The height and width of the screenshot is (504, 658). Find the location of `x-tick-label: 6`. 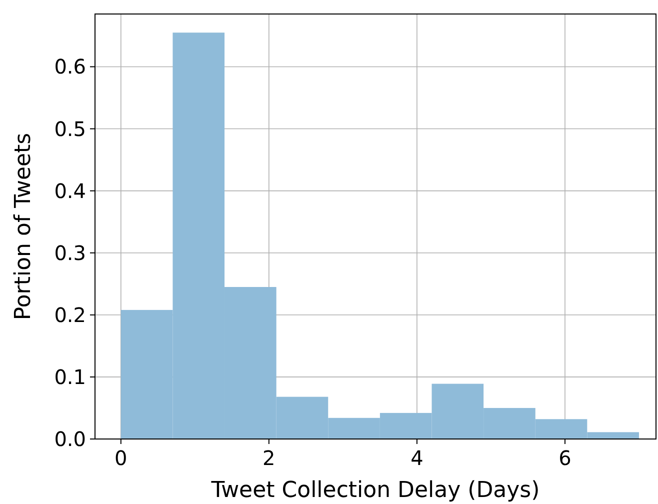

x-tick-label: 6 is located at coordinates (565, 458).